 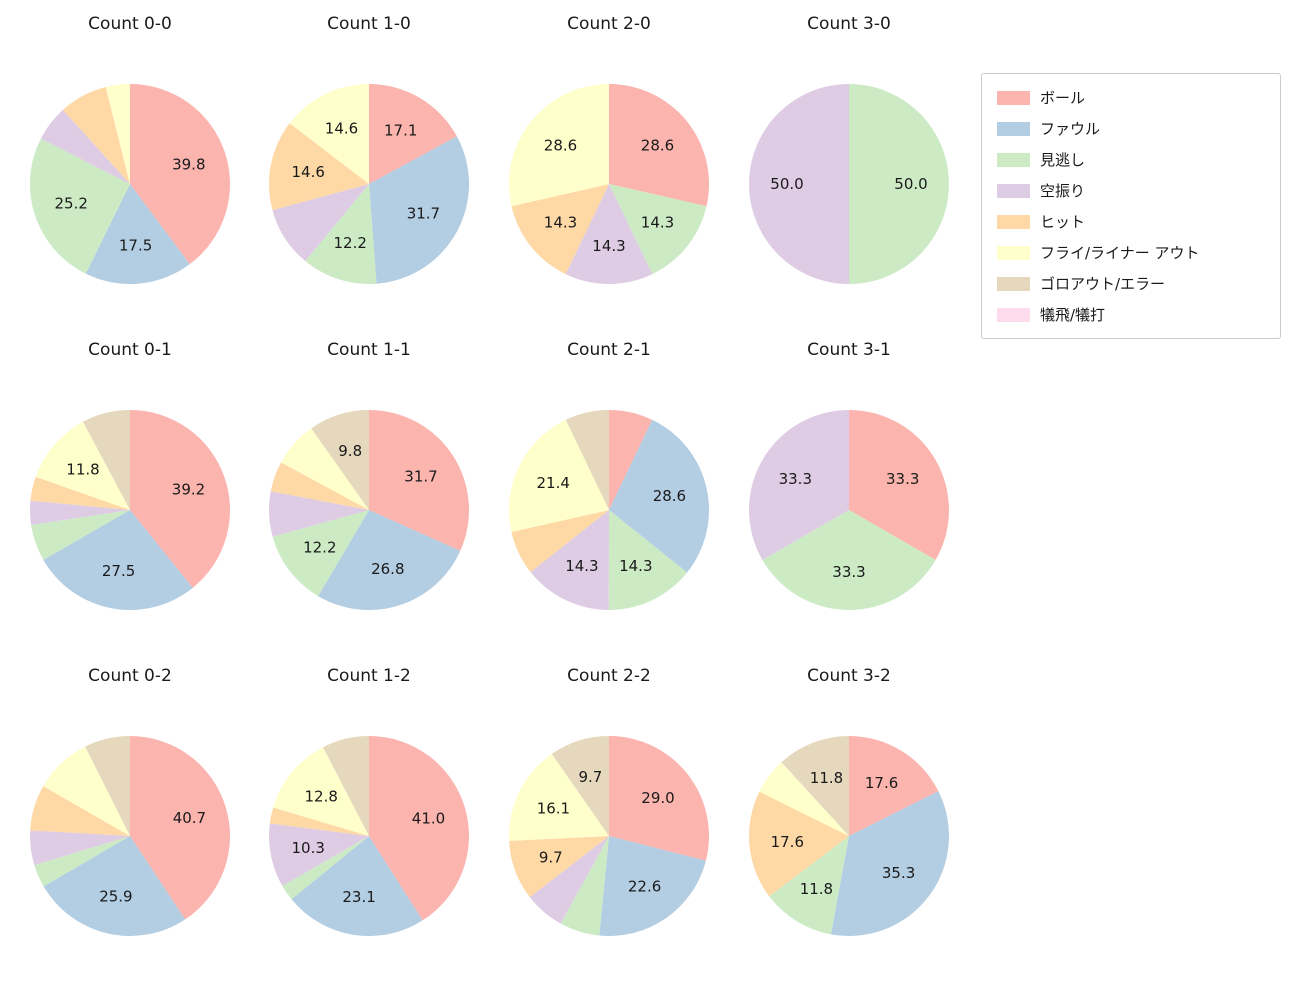 I want to click on legend-label: ファウル, so click(x=1070, y=129).